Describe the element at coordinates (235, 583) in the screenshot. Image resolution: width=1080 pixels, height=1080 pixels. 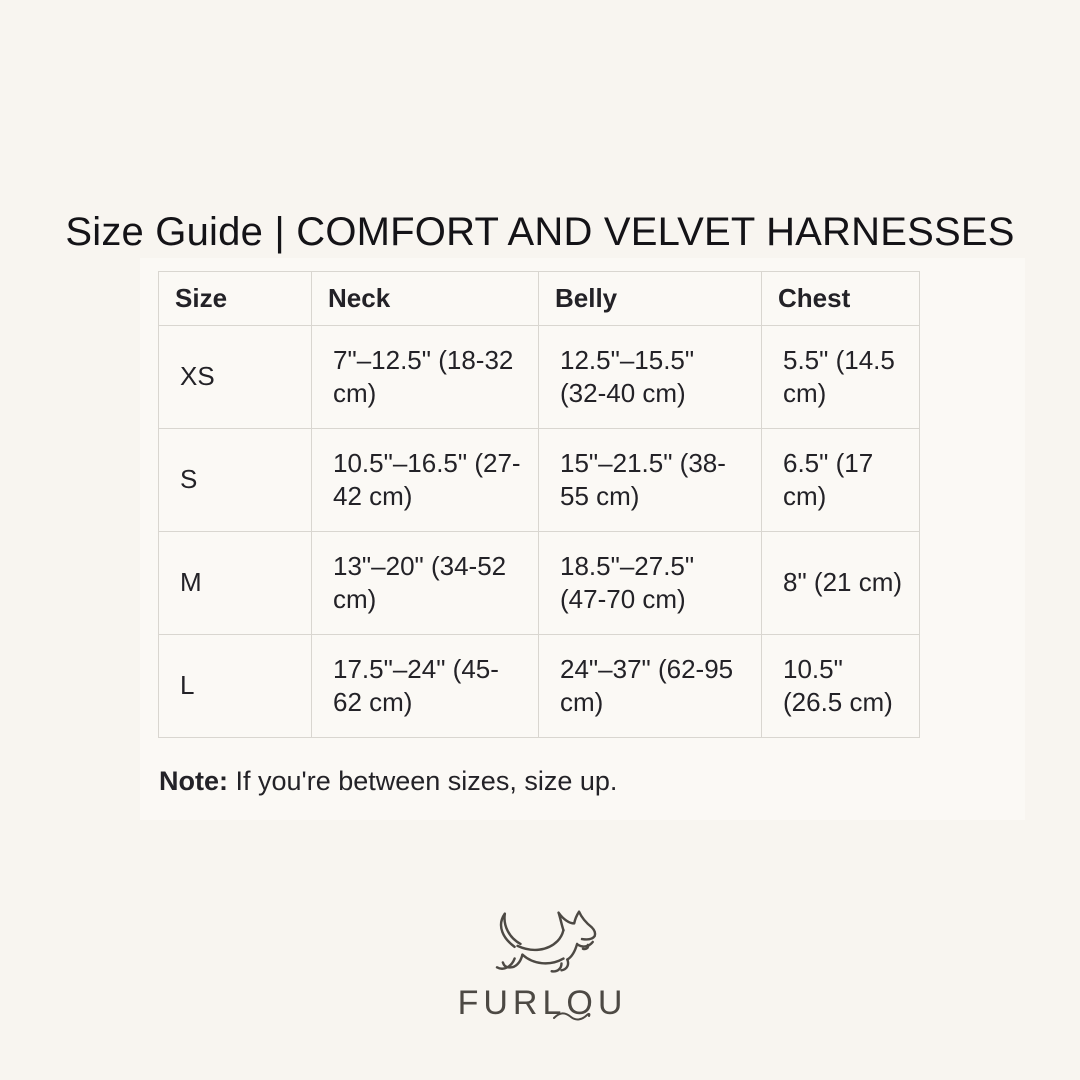
I see `size-cell: M` at that location.